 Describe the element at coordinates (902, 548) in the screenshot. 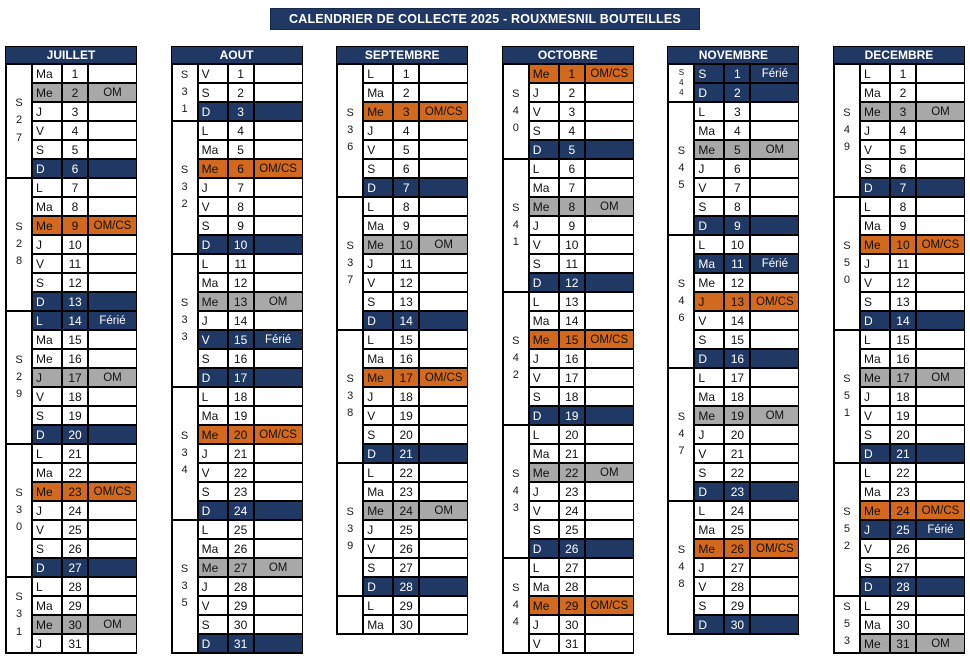

I see `day-number-cell: 26` at that location.